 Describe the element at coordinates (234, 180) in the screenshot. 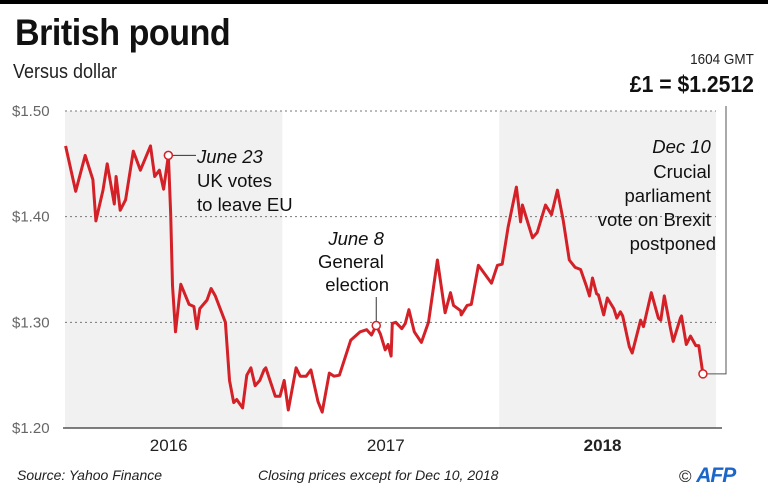

I see `annotation-brexit-line: UK votes` at that location.